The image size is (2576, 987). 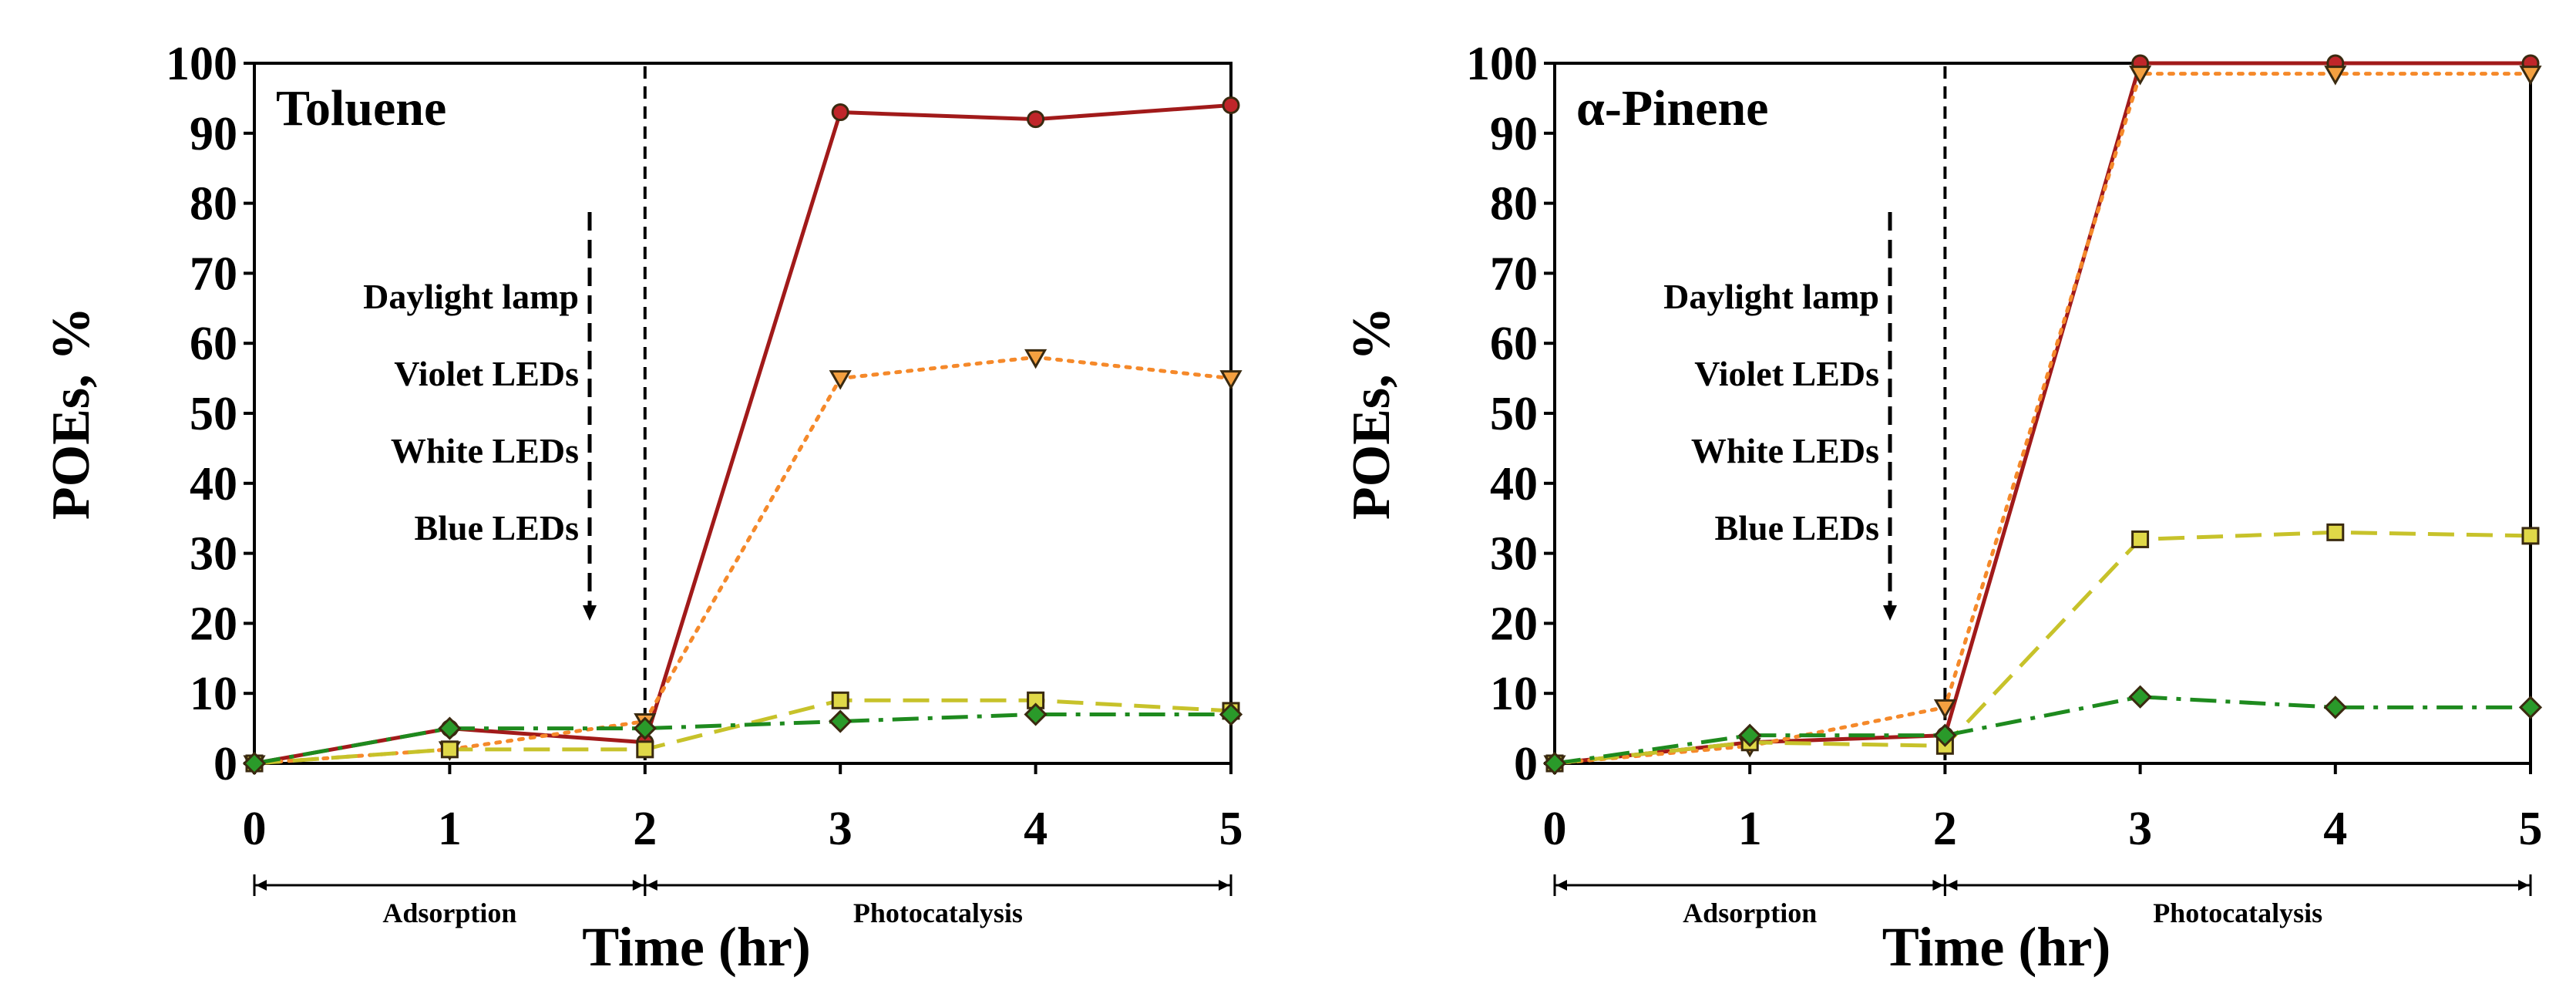 I want to click on legend-label: Violet LEDs, so click(x=486, y=374).